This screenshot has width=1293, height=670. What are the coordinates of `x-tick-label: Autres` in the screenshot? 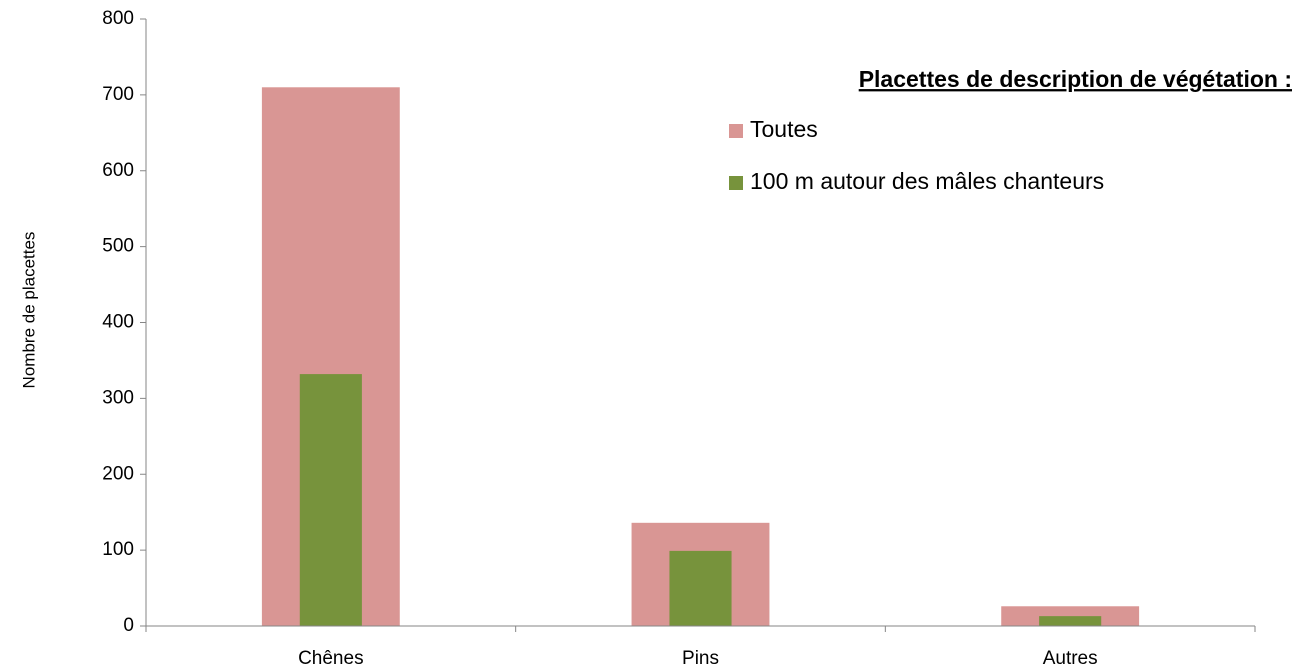 It's located at (1070, 658).